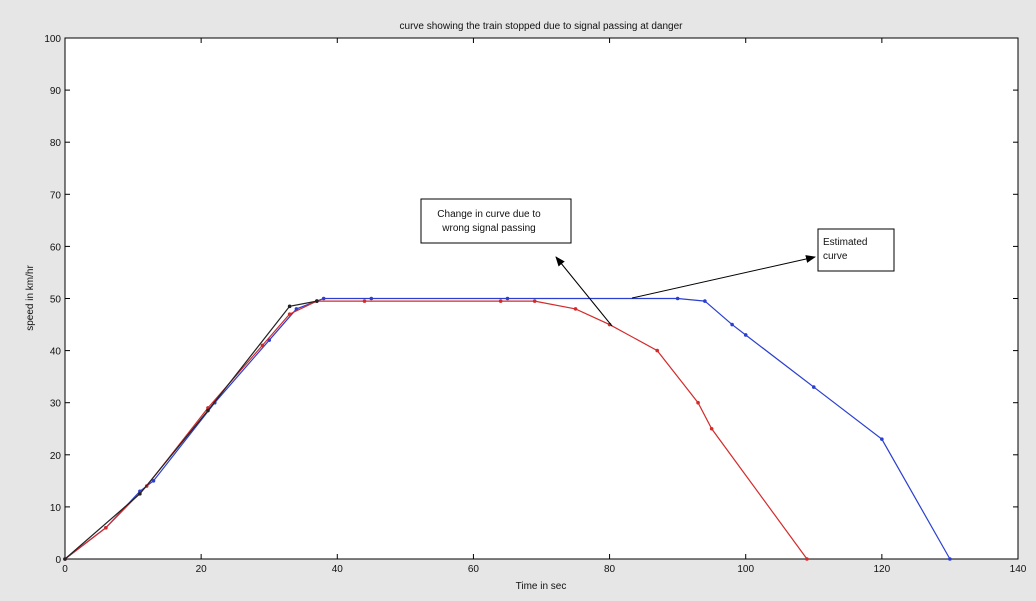  I want to click on annotation-arrows, so click(685, 291).